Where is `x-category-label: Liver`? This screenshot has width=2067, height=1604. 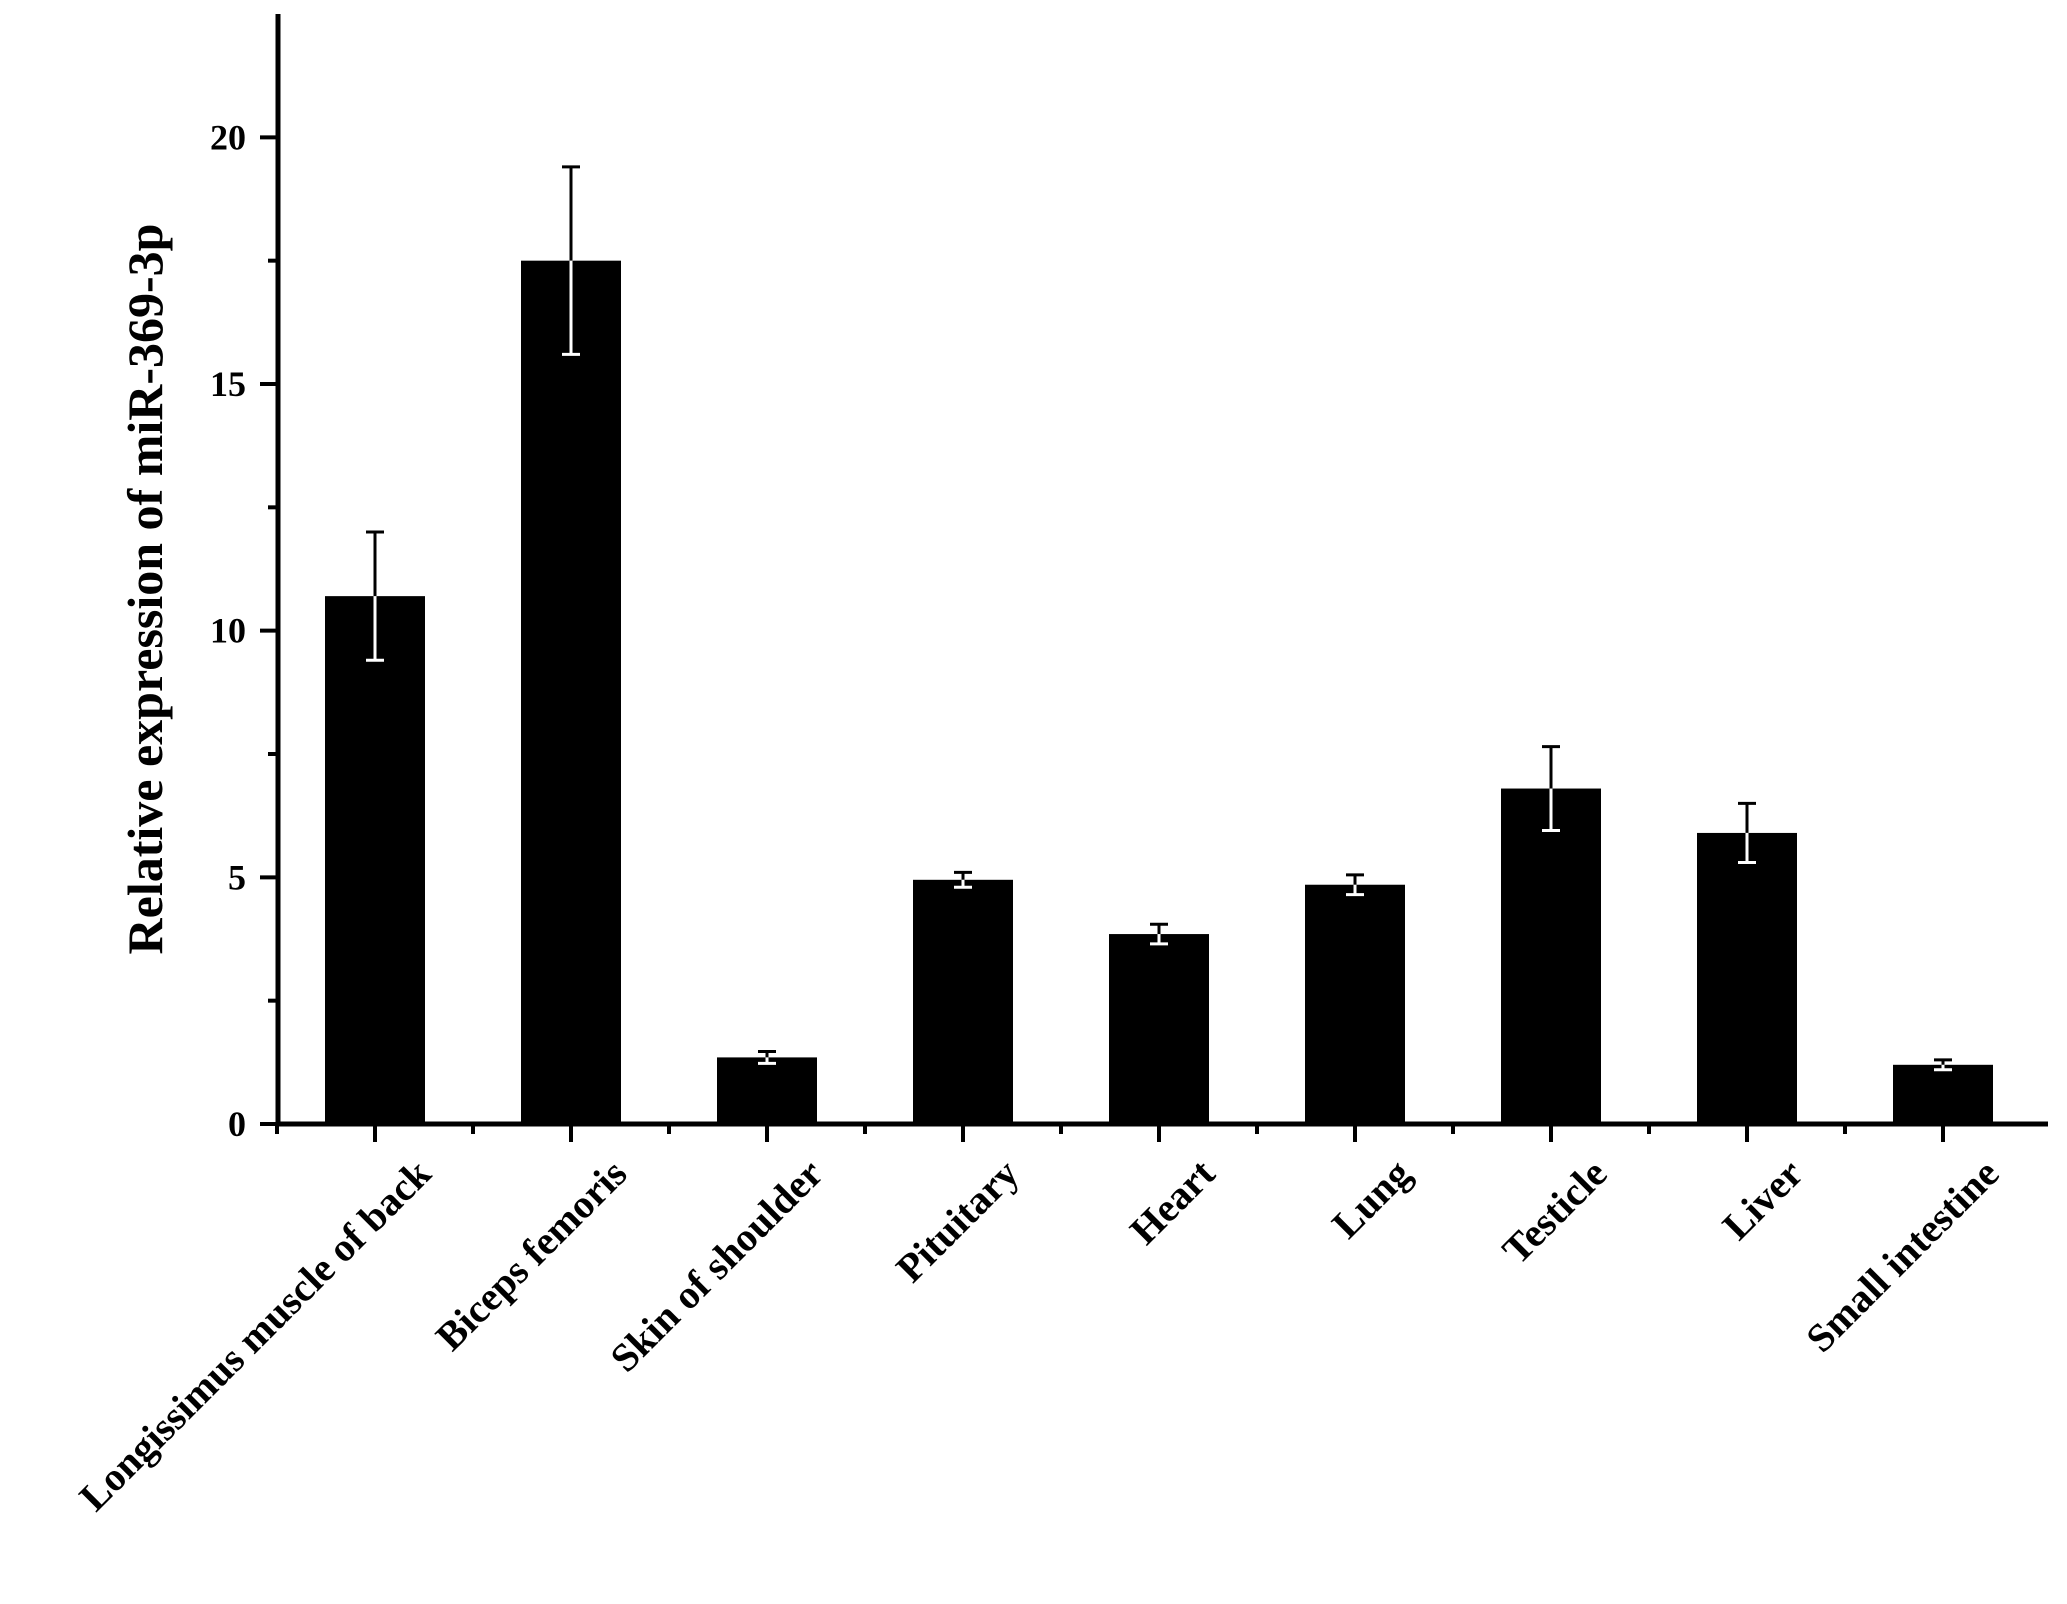
x-category-label: Liver is located at coordinates (1763, 1200).